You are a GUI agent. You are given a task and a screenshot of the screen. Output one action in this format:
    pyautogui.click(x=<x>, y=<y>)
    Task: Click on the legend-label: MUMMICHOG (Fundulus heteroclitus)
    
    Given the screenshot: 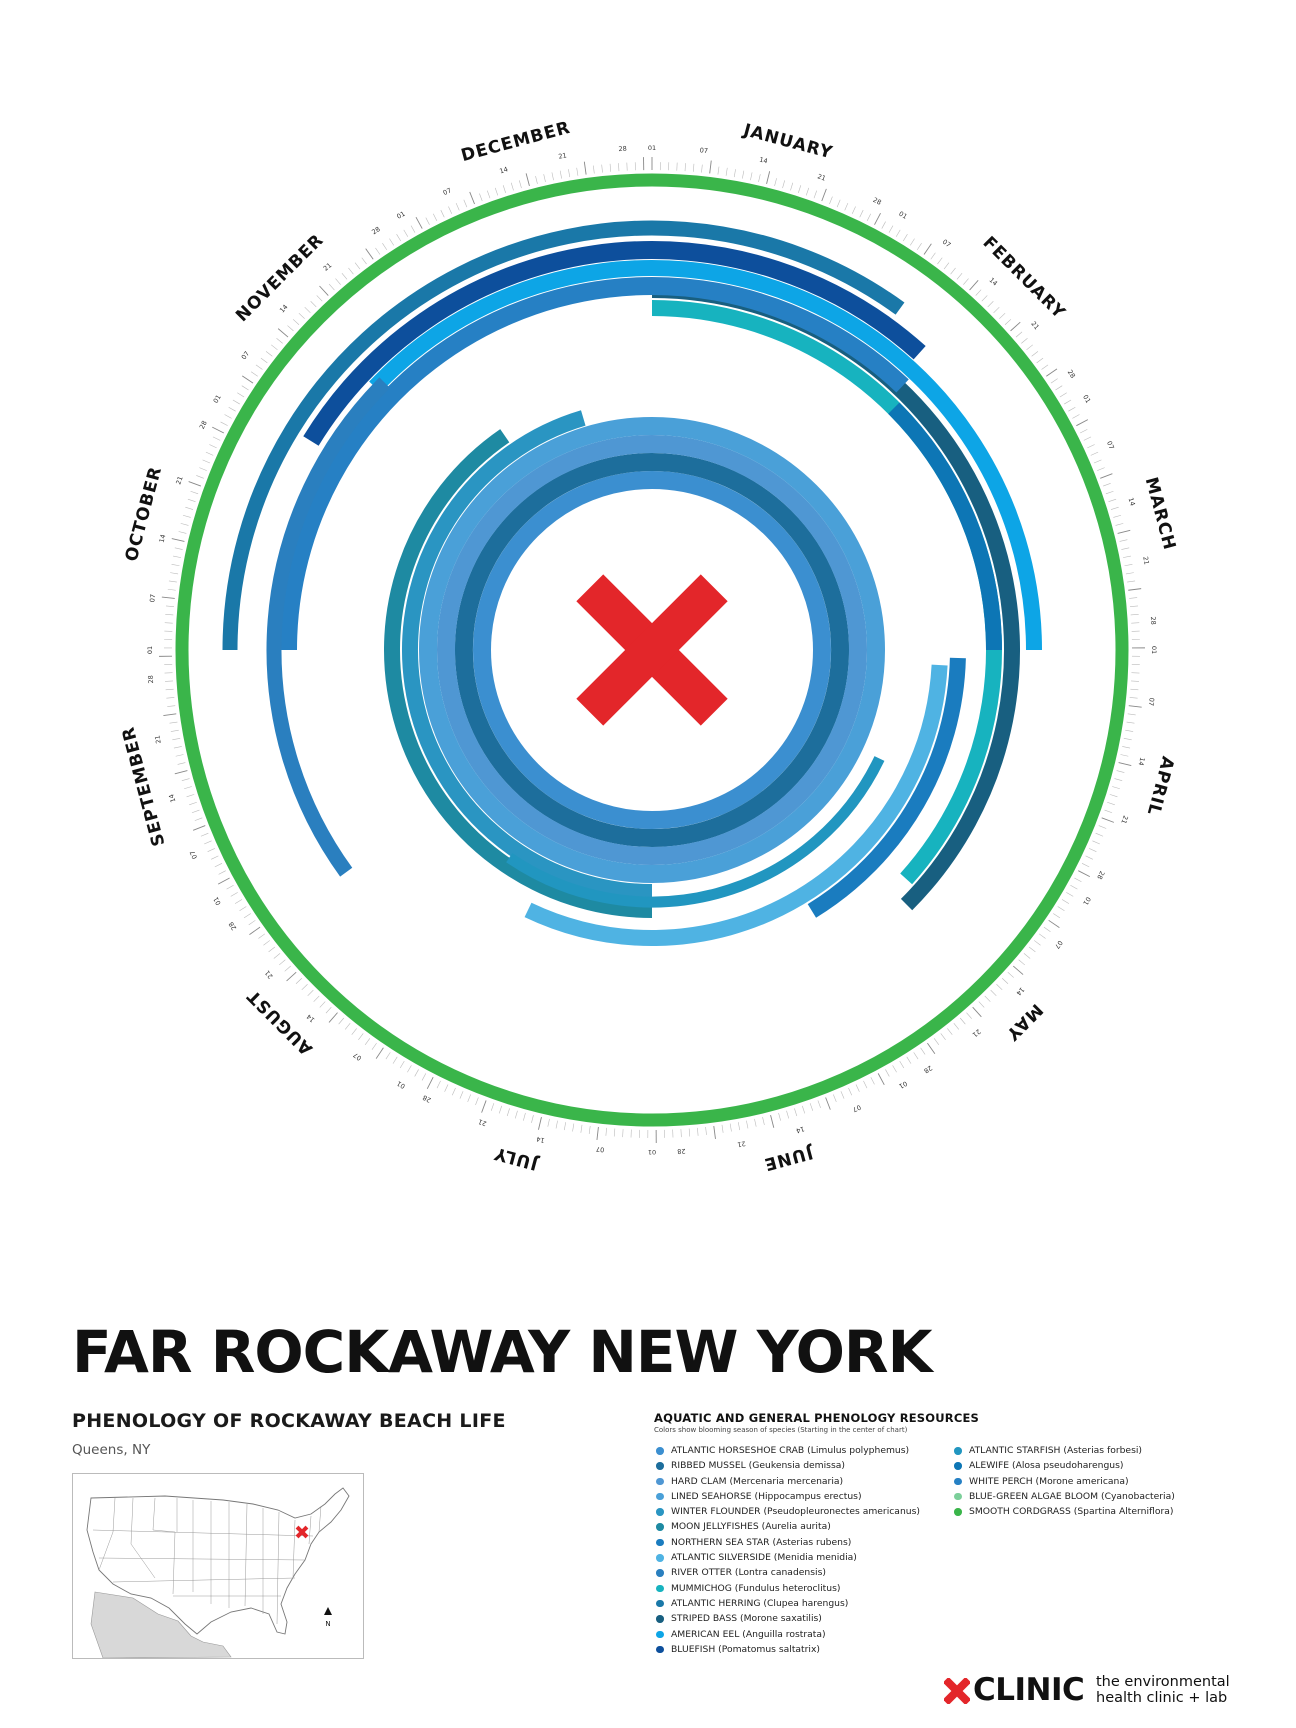 What is the action you would take?
    pyautogui.click(x=756, y=1588)
    